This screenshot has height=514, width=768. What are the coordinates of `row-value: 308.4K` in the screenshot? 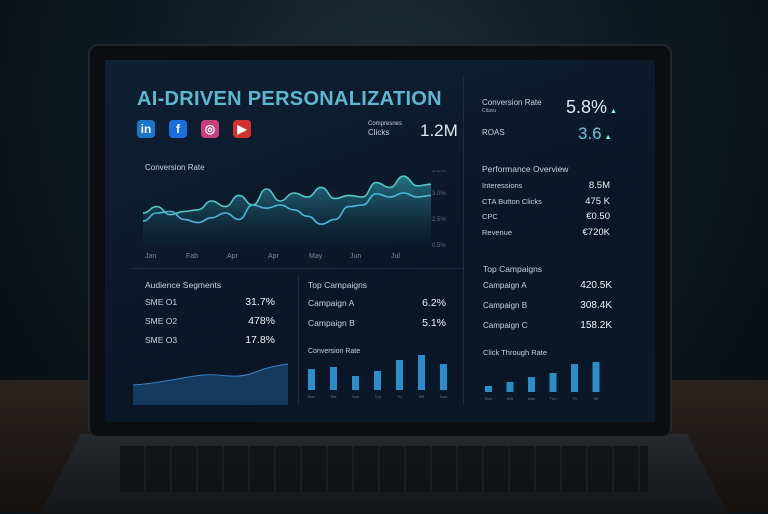 It's located at (596, 305).